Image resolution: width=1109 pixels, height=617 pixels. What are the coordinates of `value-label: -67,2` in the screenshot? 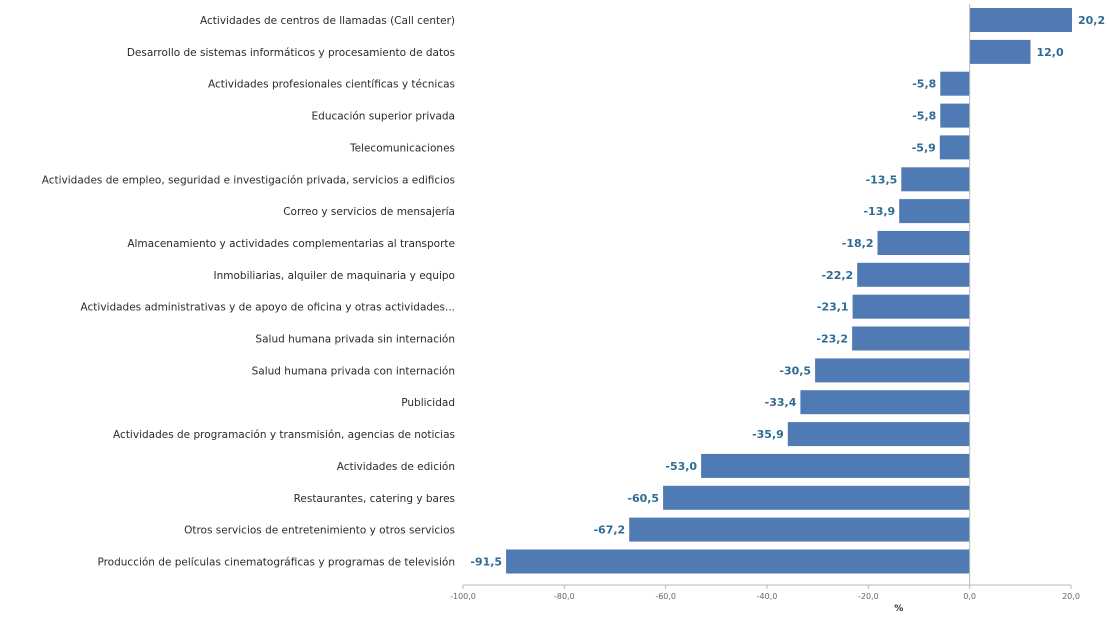 It's located at (609, 530).